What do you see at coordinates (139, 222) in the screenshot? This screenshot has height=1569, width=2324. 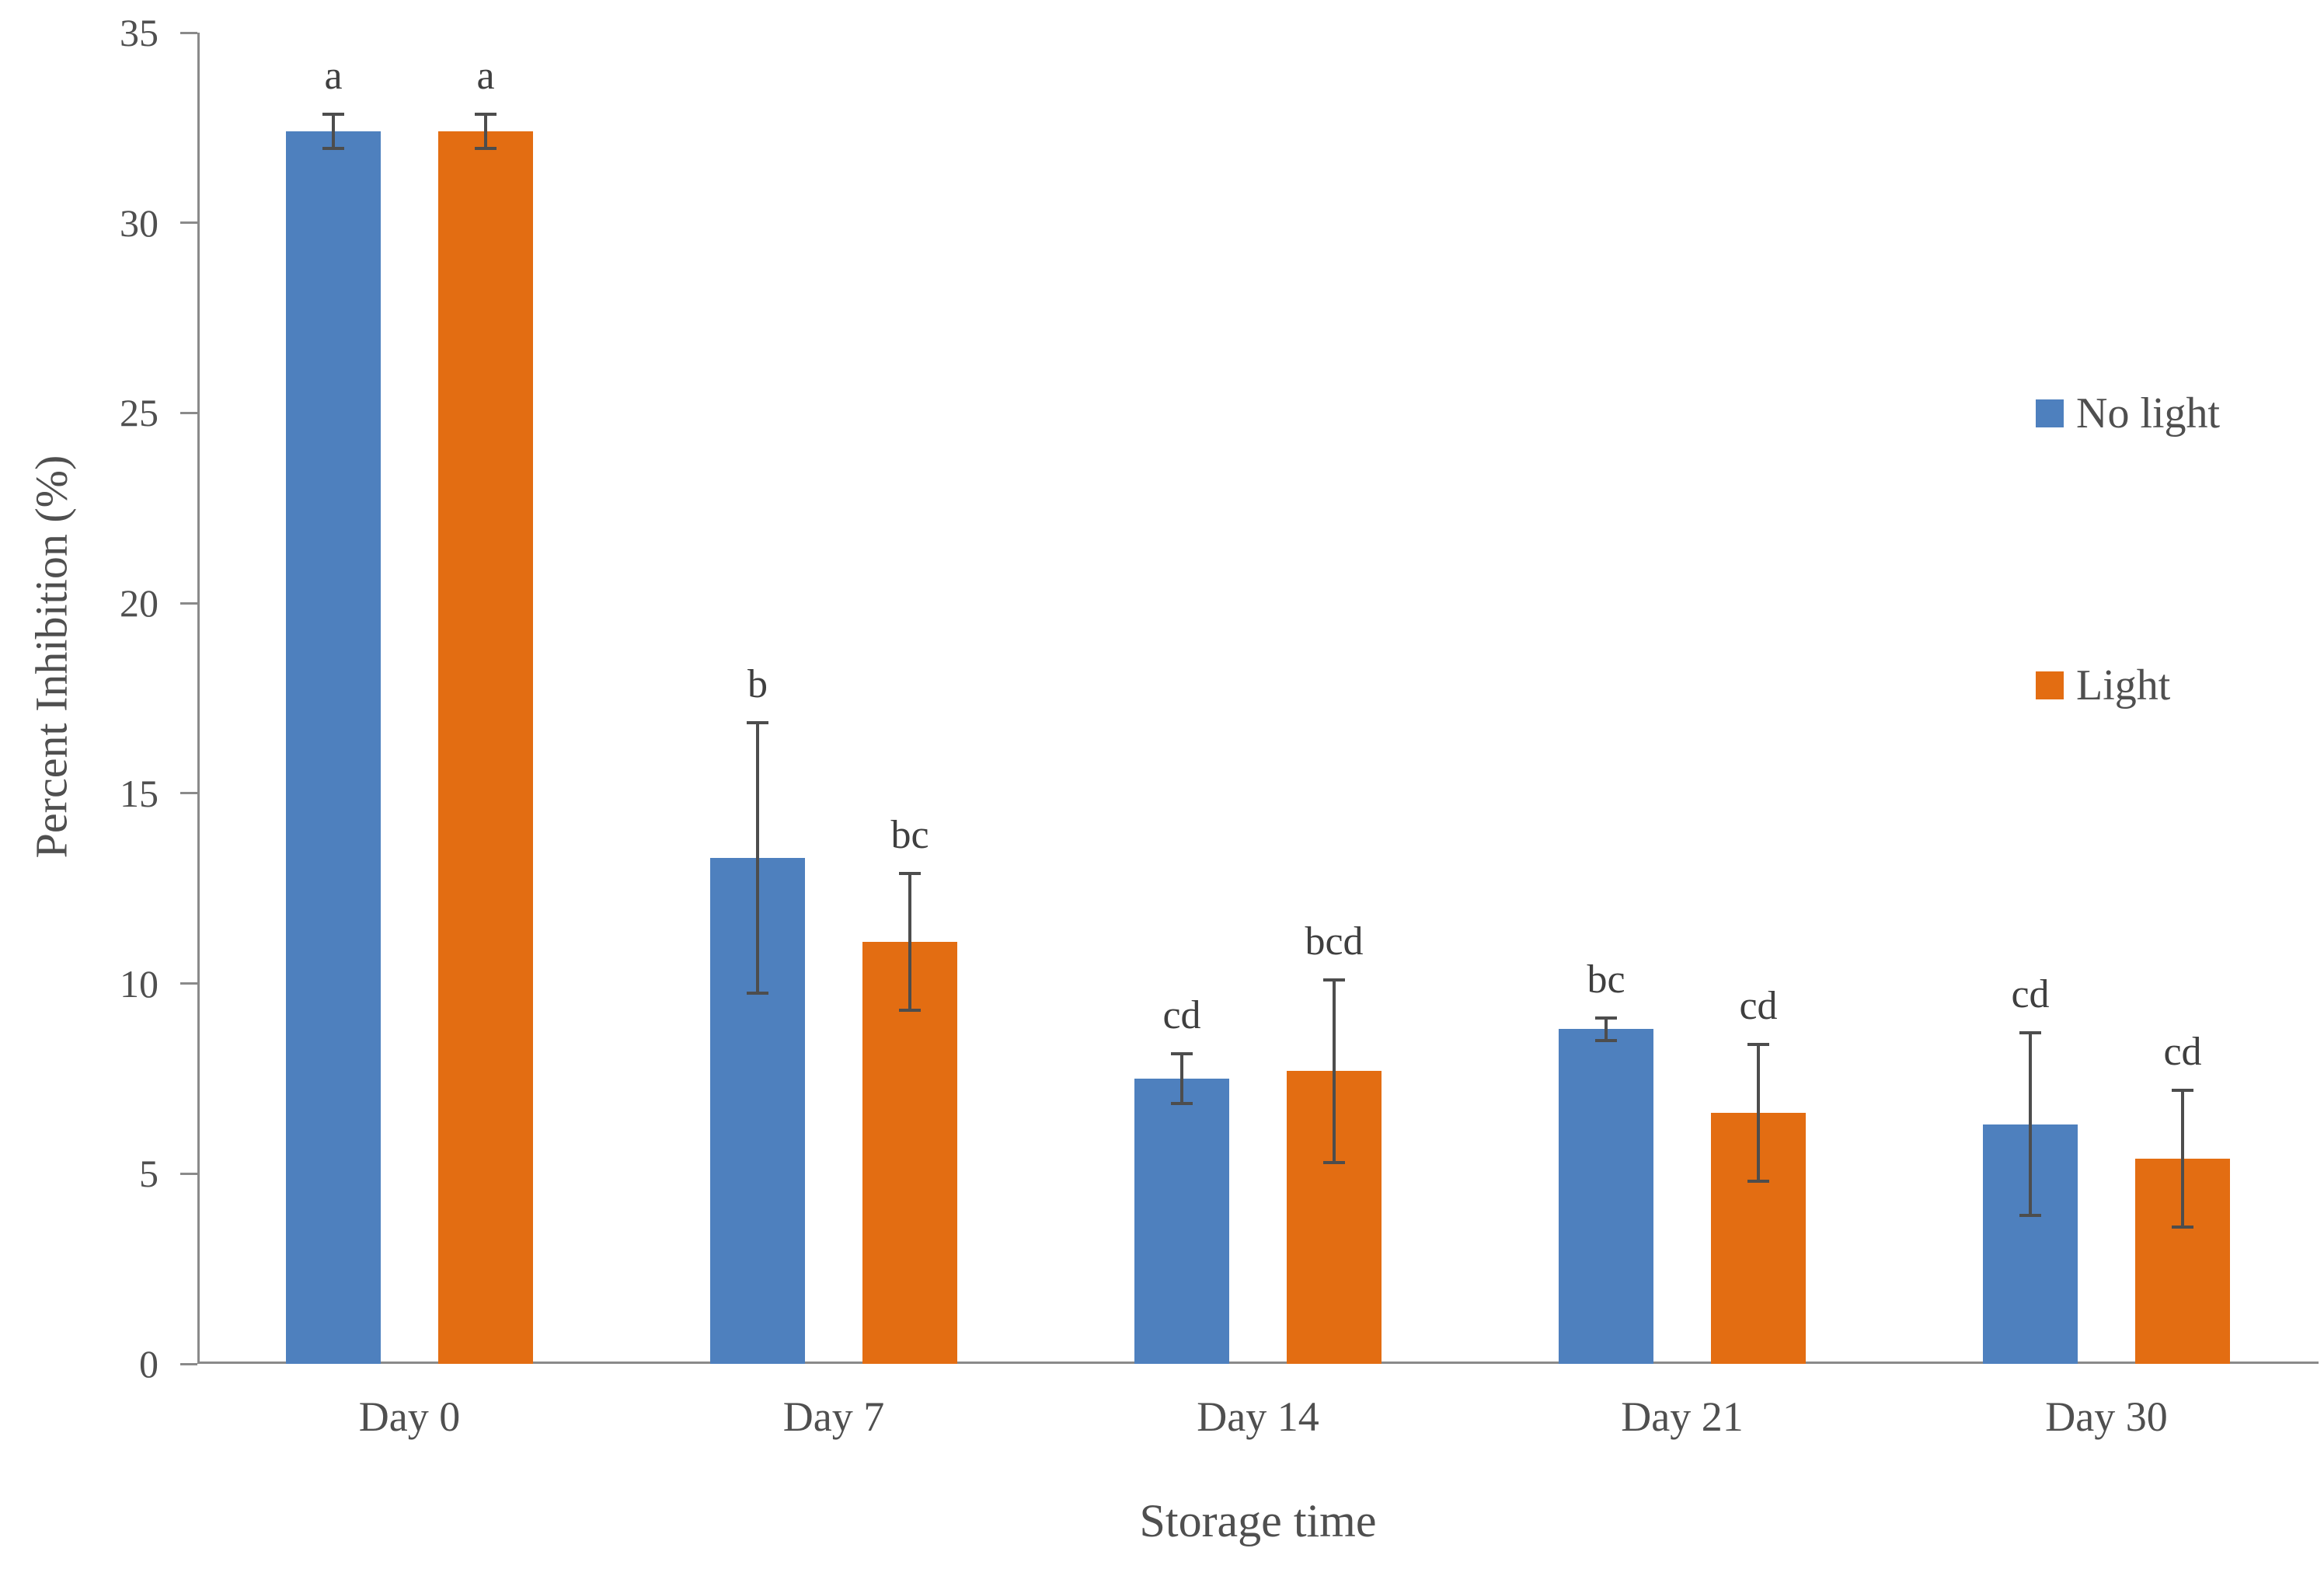 I see `y-tick-label: 30` at bounding box center [139, 222].